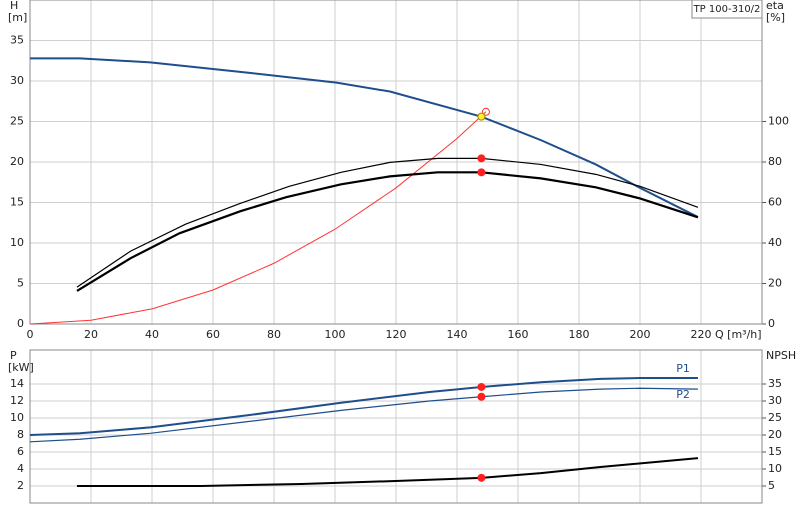  What do you see at coordinates (274, 334) in the screenshot?
I see `x-tick-label: 80` at bounding box center [274, 334].